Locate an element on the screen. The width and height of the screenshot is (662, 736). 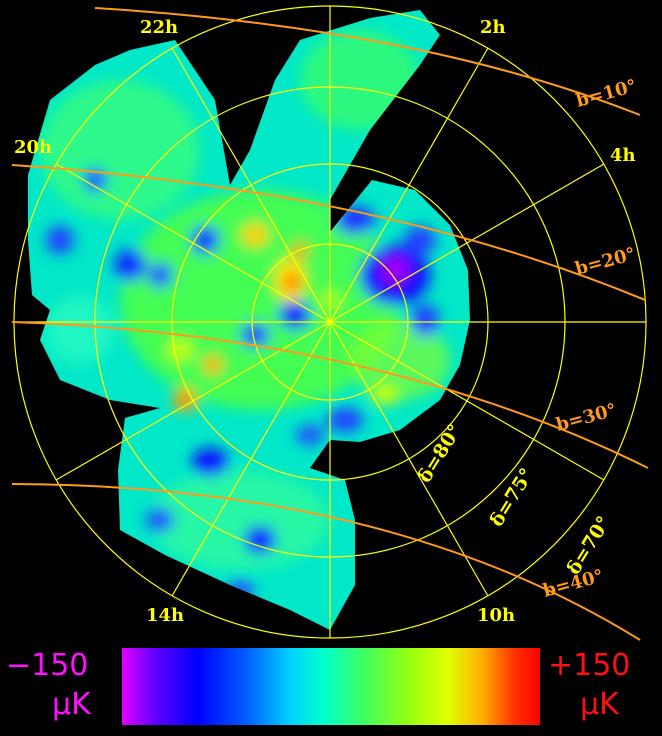
dec-label-80: δ=80° is located at coordinates (440, 453).